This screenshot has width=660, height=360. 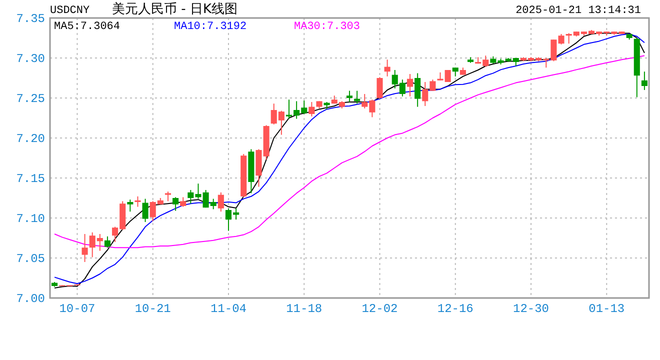 What do you see at coordinates (531, 309) in the screenshot?
I see `x-tick-label: 12-30` at bounding box center [531, 309].